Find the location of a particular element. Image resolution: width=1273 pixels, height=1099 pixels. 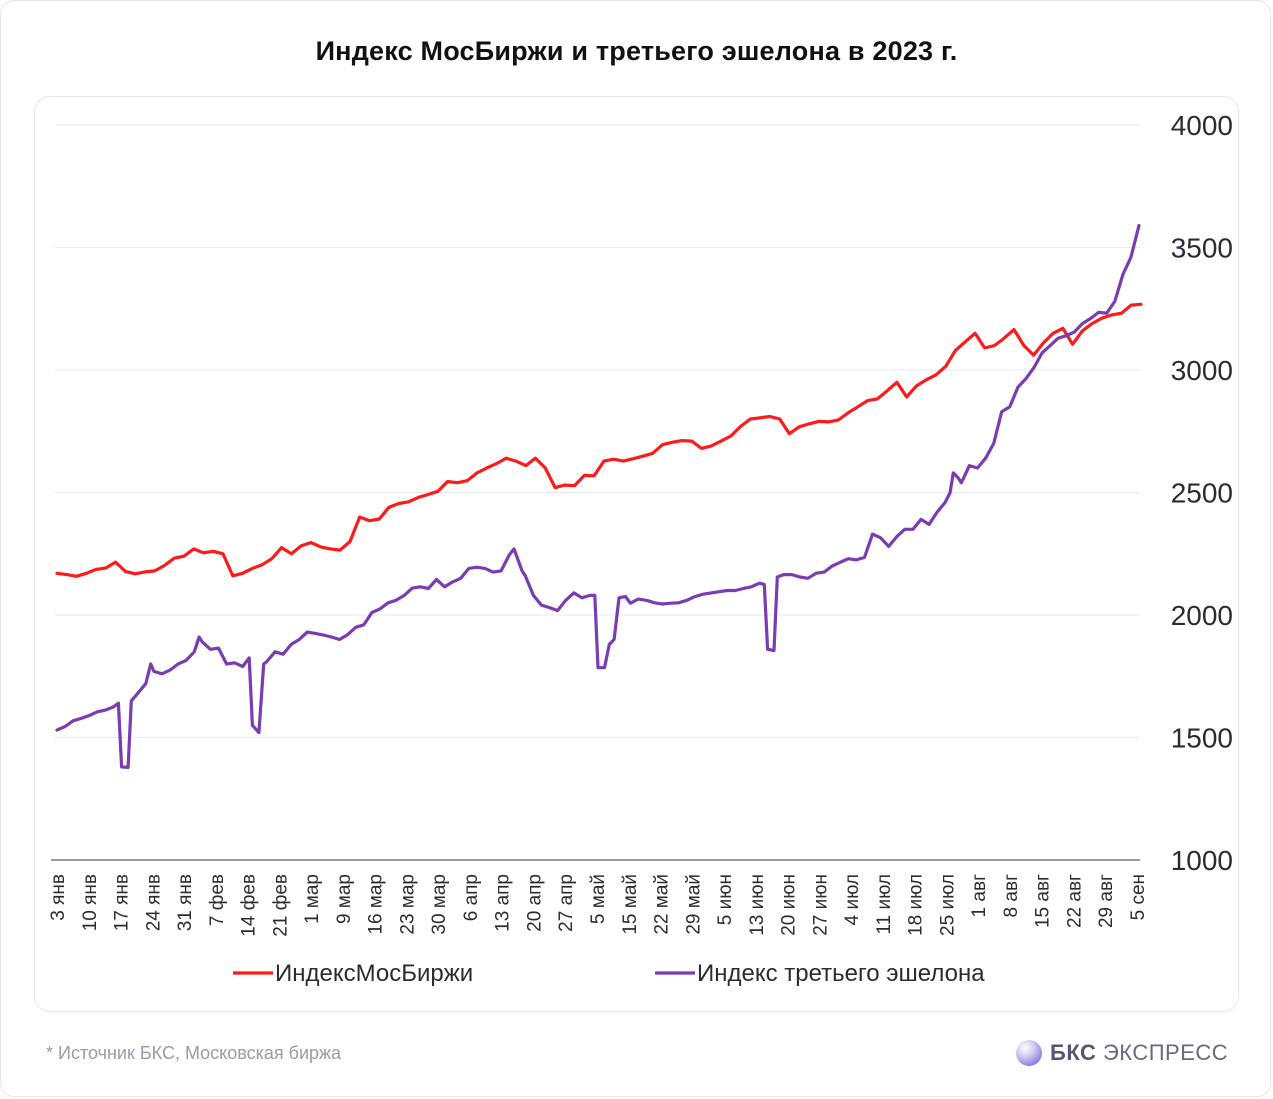

x-tick-label: 14 фев is located at coordinates (249, 905).